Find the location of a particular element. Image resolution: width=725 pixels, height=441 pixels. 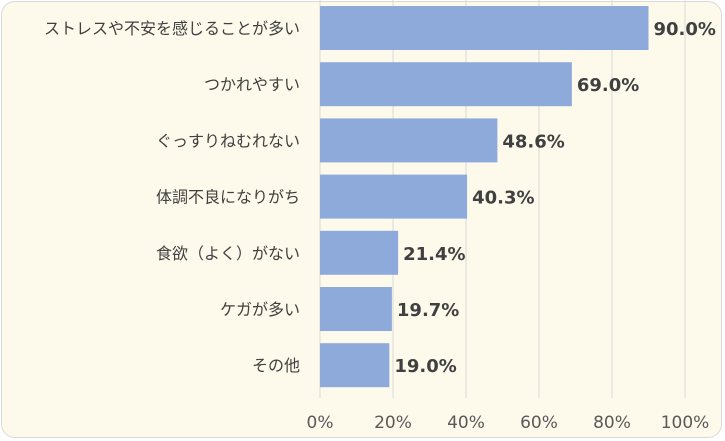

category-label: ストレスや不安を感じることが多い is located at coordinates (172, 28).